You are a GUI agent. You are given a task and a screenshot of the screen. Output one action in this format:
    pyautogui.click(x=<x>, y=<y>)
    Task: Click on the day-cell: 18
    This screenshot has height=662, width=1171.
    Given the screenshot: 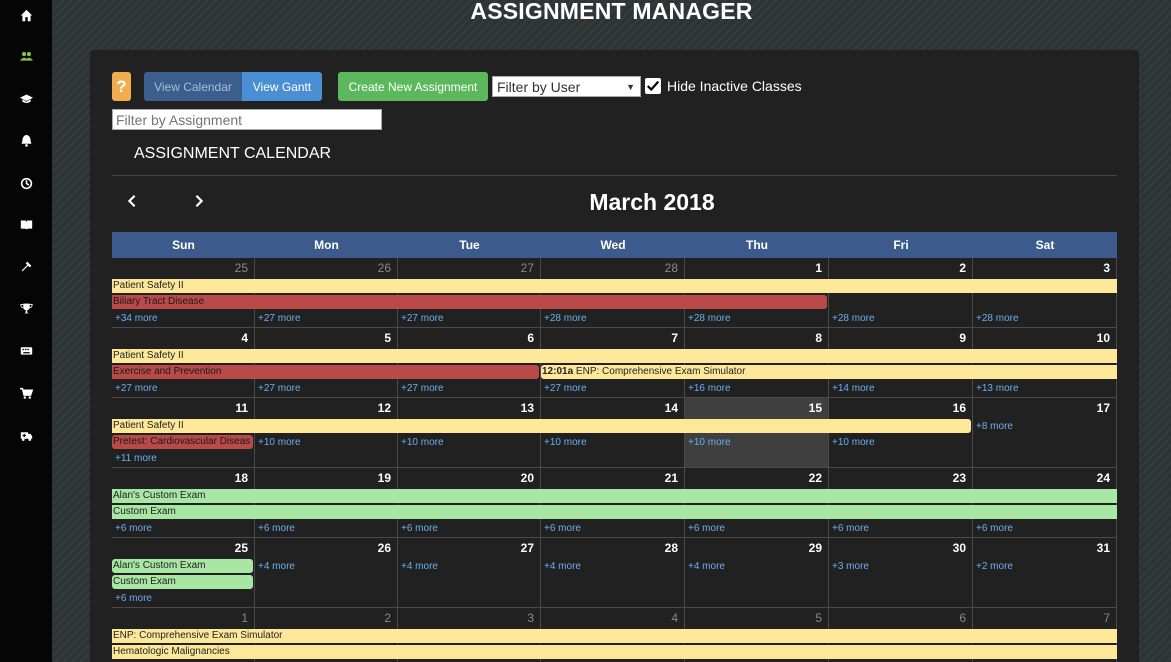 What is the action you would take?
    pyautogui.click(x=183, y=503)
    